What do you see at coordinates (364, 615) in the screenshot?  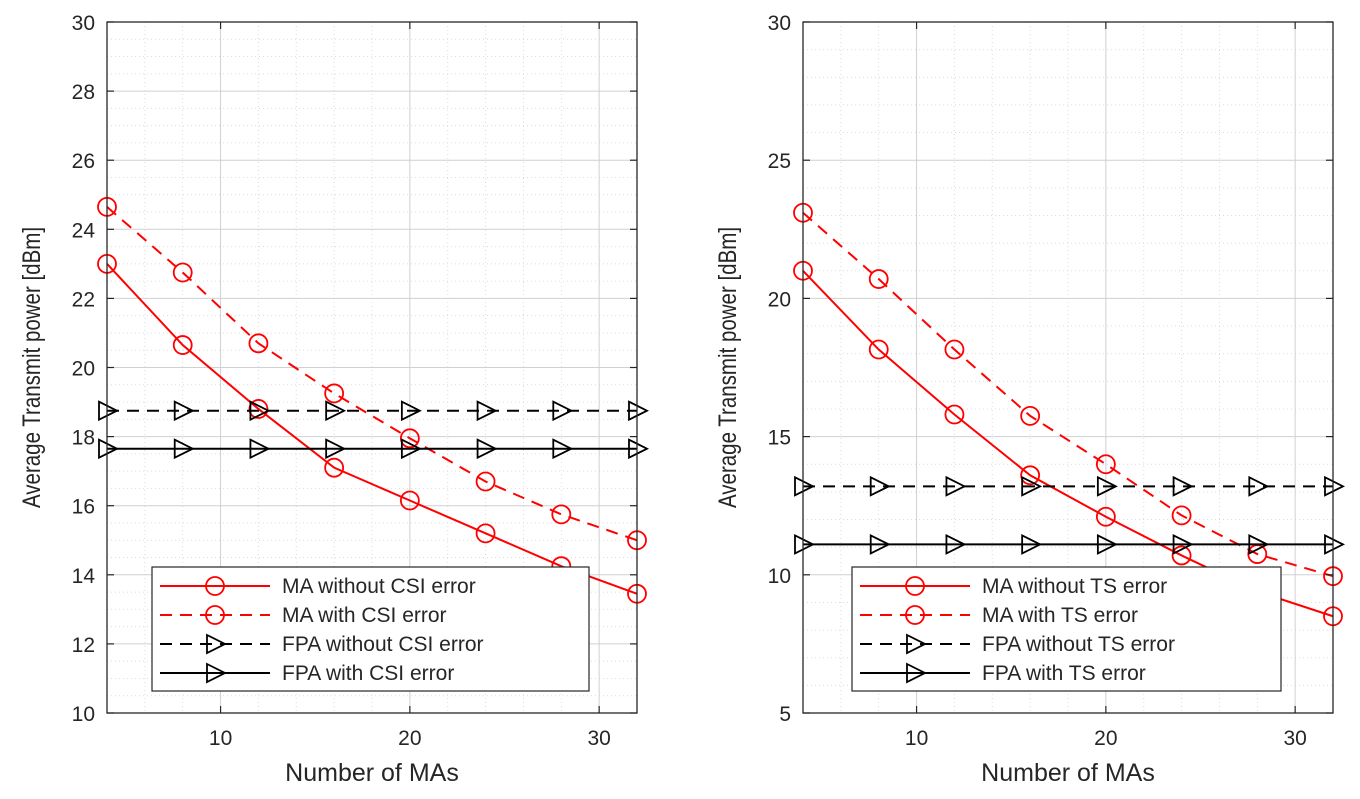 I see `legend-label: MA with CSI error` at bounding box center [364, 615].